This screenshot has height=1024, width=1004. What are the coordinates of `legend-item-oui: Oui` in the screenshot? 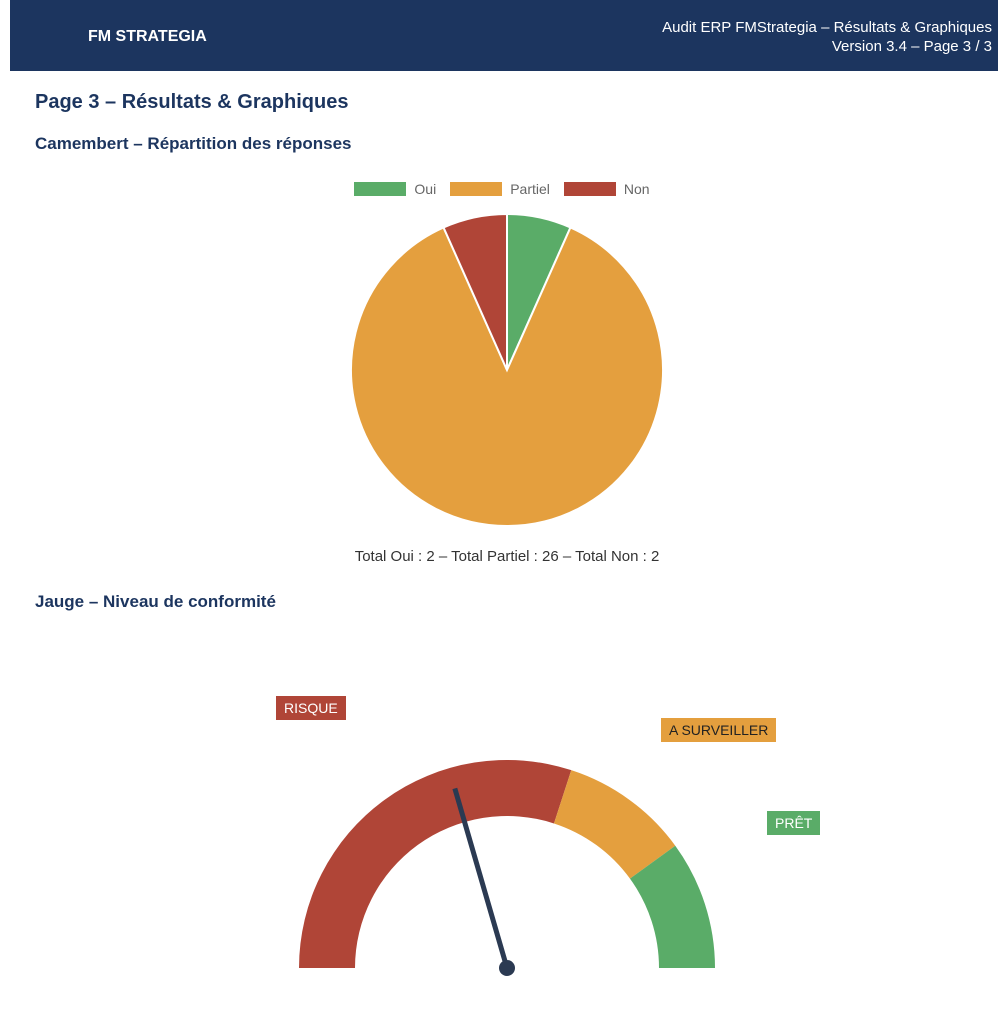 It's located at (395, 189).